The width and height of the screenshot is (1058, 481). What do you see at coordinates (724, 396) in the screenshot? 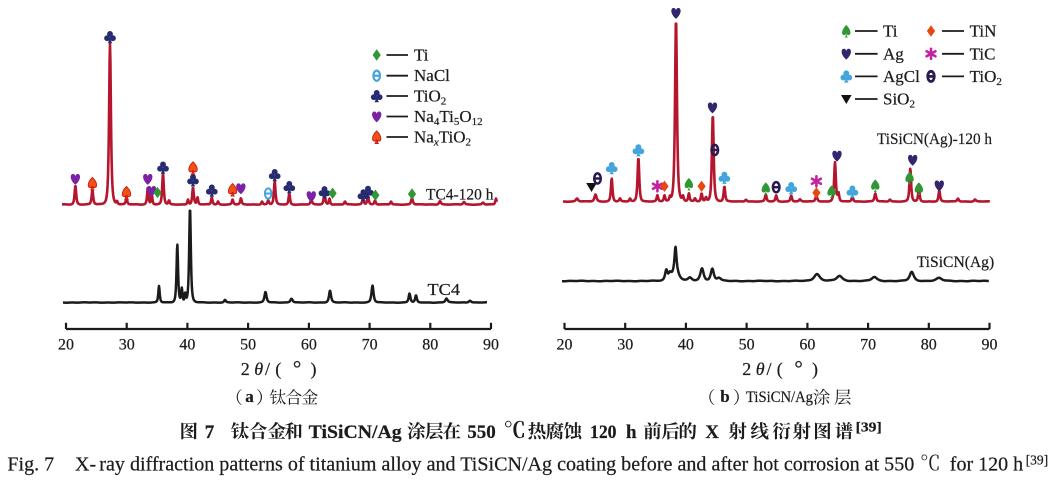
I see `svg-text: b` at bounding box center [724, 396].